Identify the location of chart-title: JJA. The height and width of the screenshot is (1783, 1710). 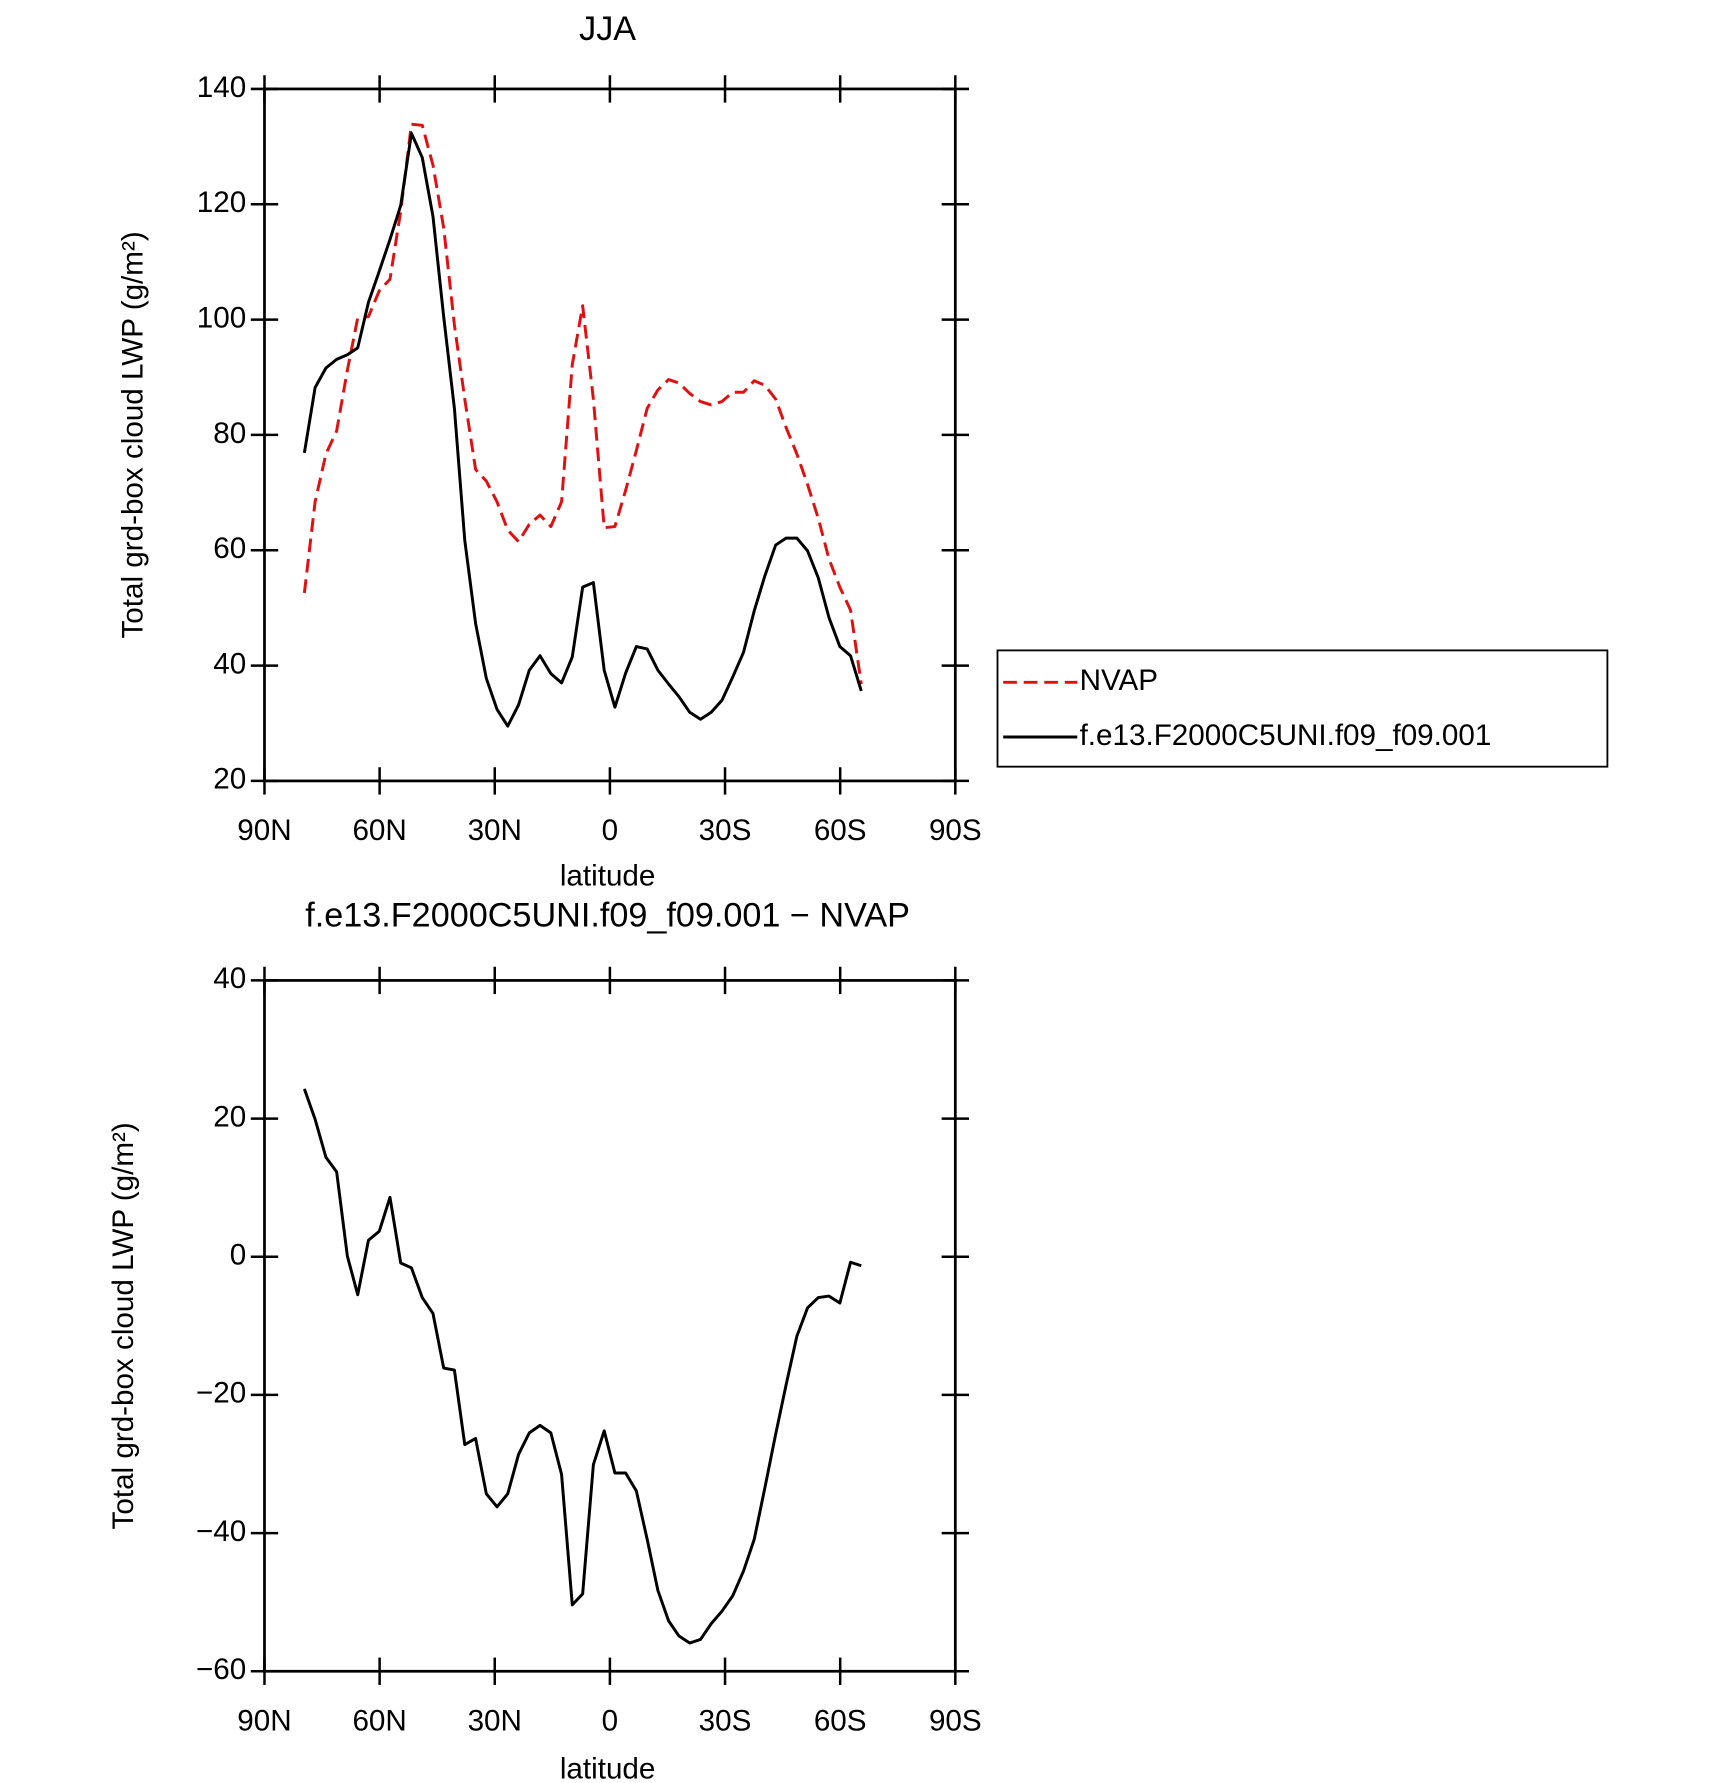
(607, 29).